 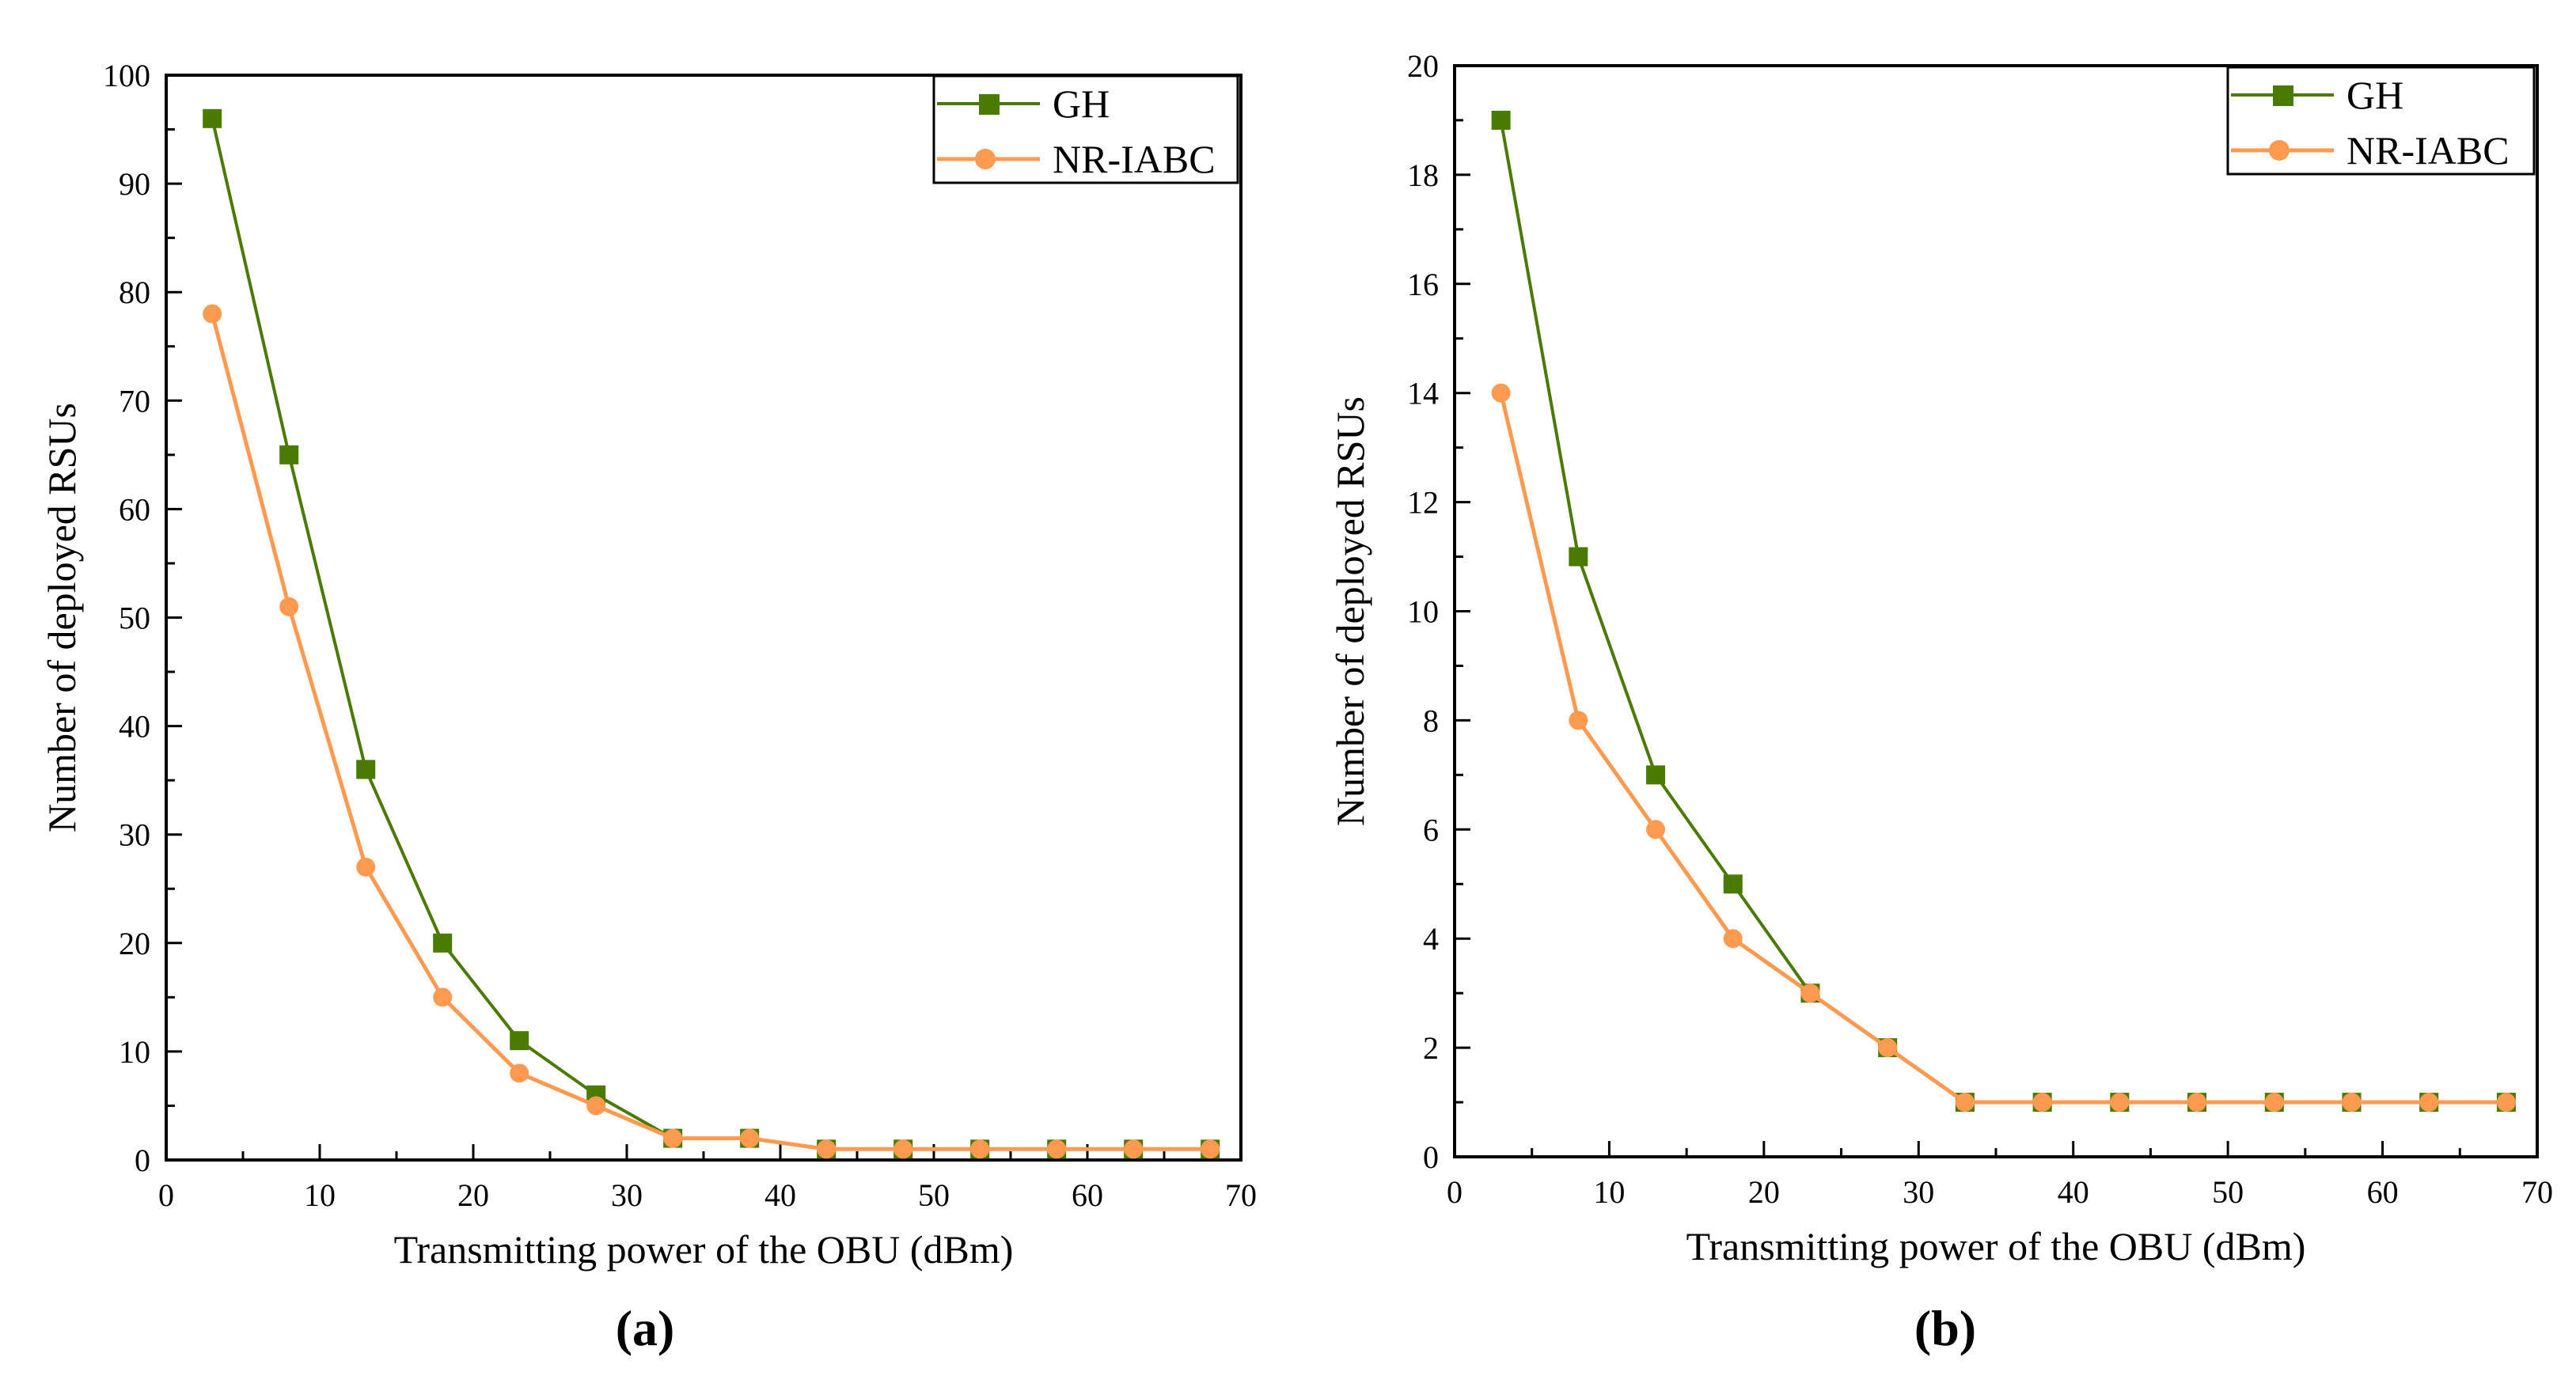 What do you see at coordinates (1423, 393) in the screenshot?
I see `y-tick-label: 14` at bounding box center [1423, 393].